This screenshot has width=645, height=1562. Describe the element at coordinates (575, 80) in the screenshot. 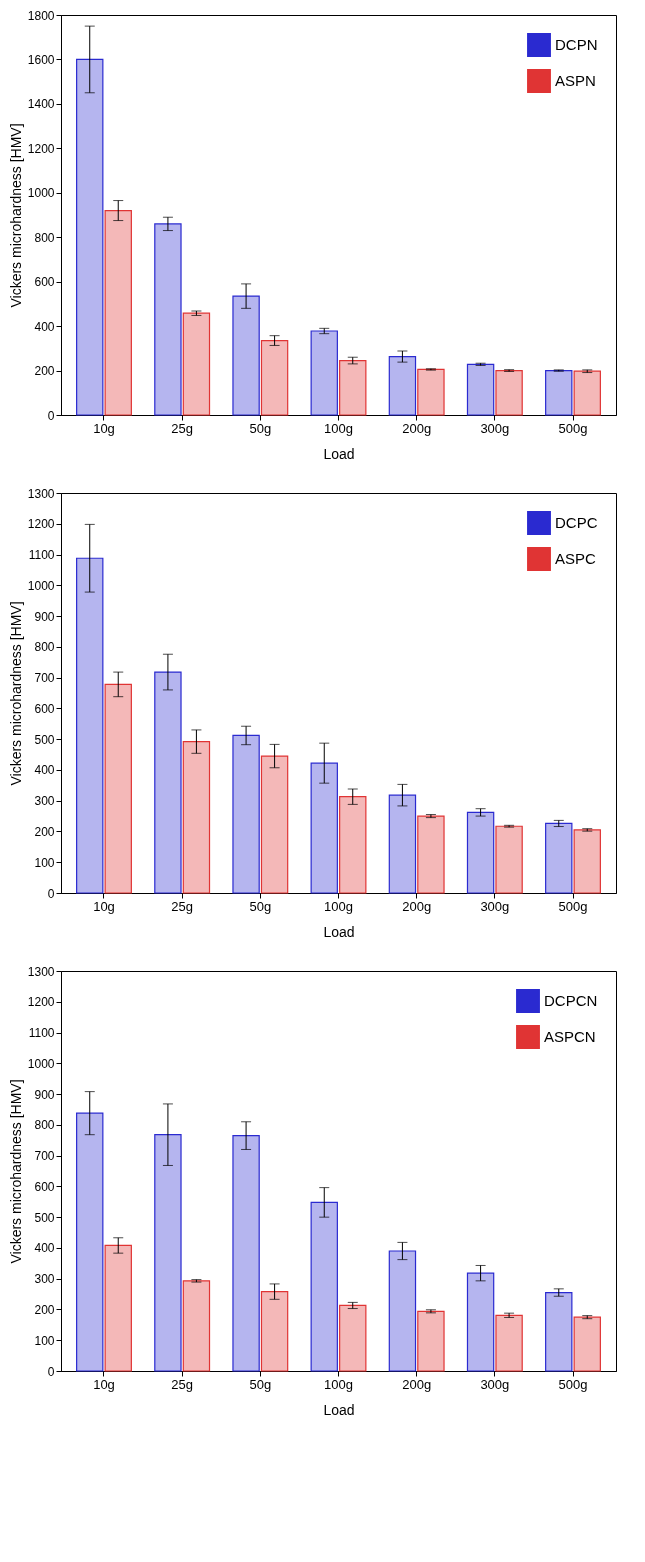

I see `legend-label: ASPN` at that location.